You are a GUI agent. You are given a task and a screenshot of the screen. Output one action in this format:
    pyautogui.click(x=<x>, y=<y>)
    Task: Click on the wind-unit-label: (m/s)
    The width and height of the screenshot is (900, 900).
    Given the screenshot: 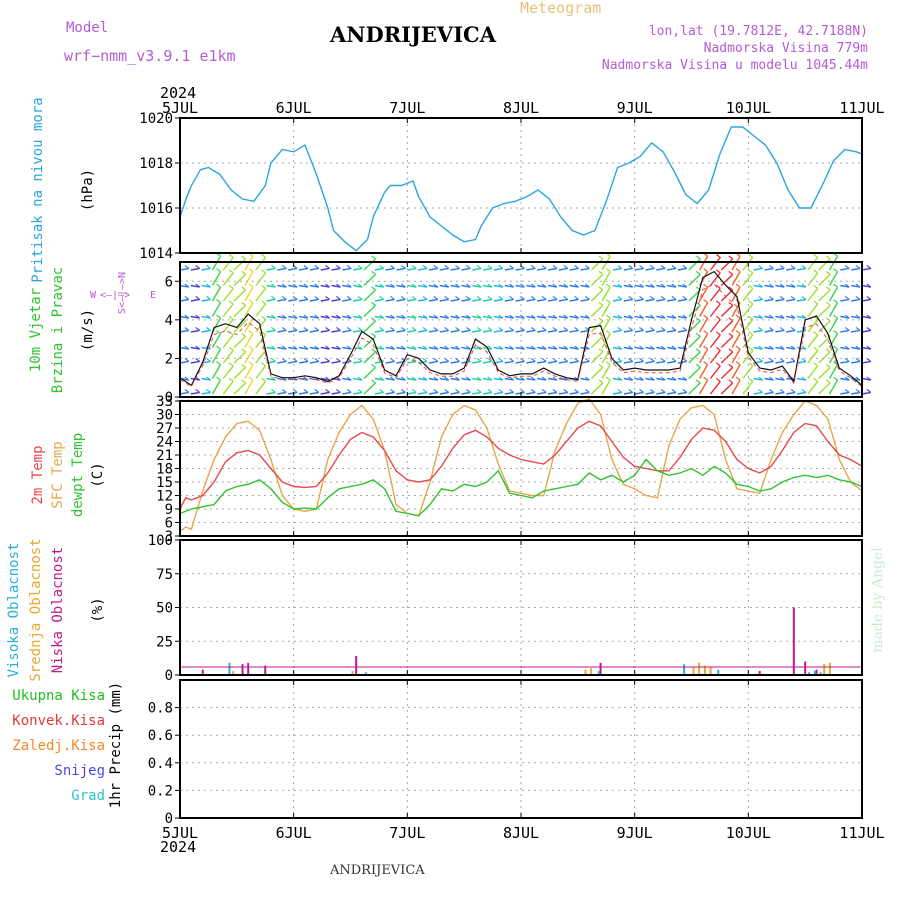 What is the action you would take?
    pyautogui.click(x=88, y=330)
    